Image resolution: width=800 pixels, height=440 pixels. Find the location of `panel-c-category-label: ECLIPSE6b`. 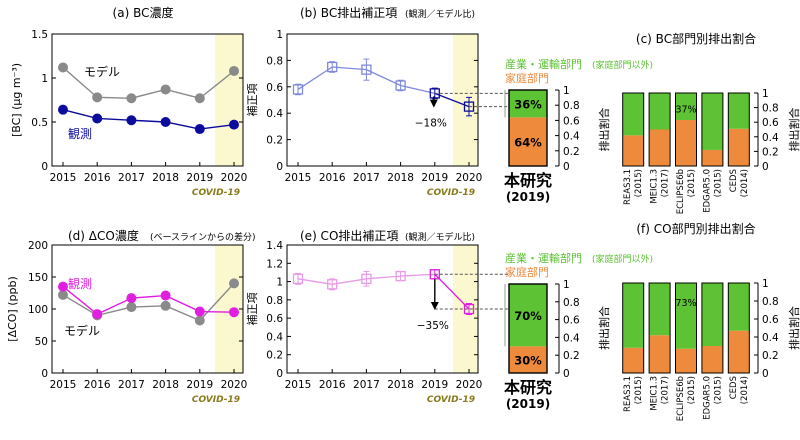

panel-c-category-label: ECLIPSE6b is located at coordinates (681, 191).